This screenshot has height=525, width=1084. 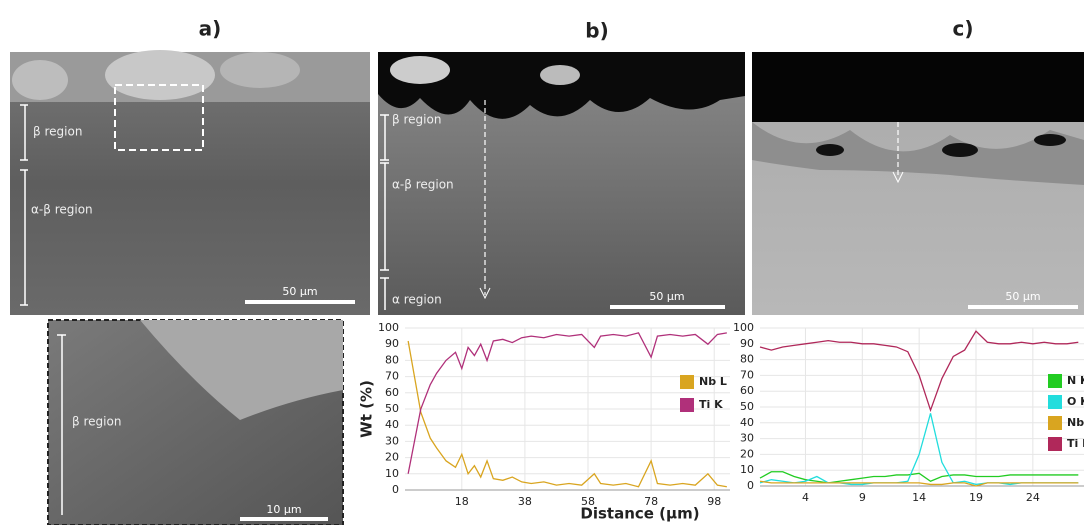 I want to click on x-tick-label: 24, so click(x=1033, y=497).